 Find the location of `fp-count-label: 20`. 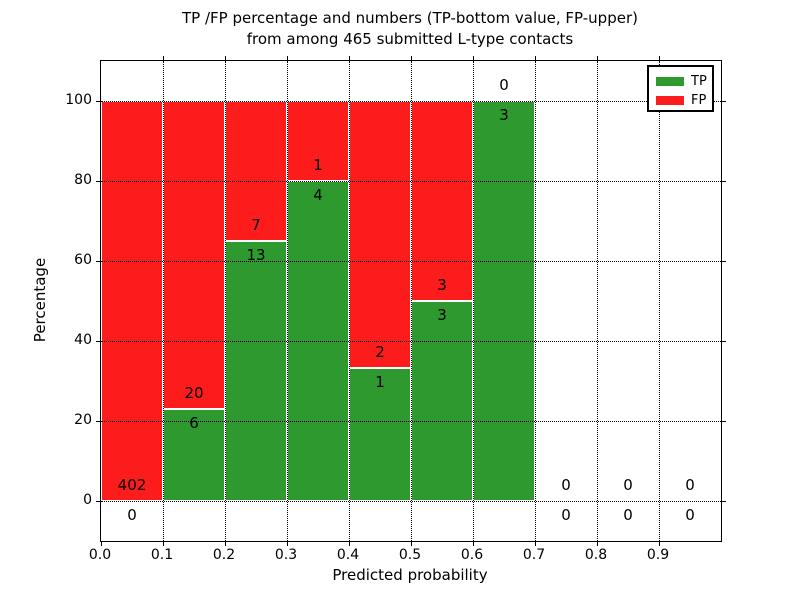

fp-count-label: 20 is located at coordinates (194, 392).